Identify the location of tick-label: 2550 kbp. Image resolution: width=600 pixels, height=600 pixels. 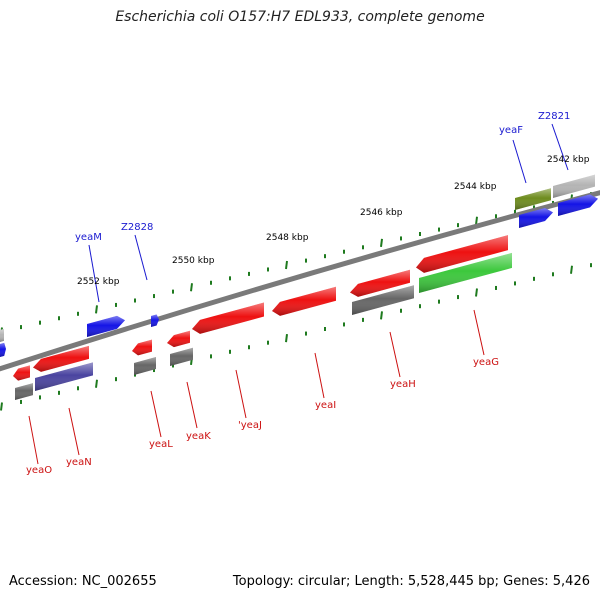
(193, 261).